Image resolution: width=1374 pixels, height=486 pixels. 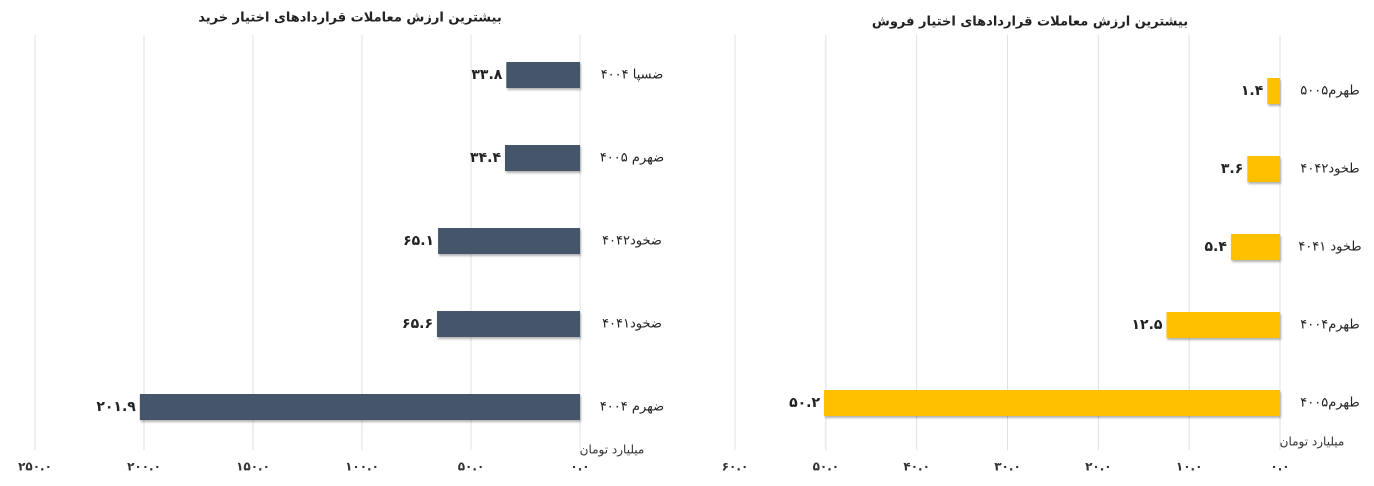 I want to click on value-label: ۱.۴, so click(x=1252, y=91).